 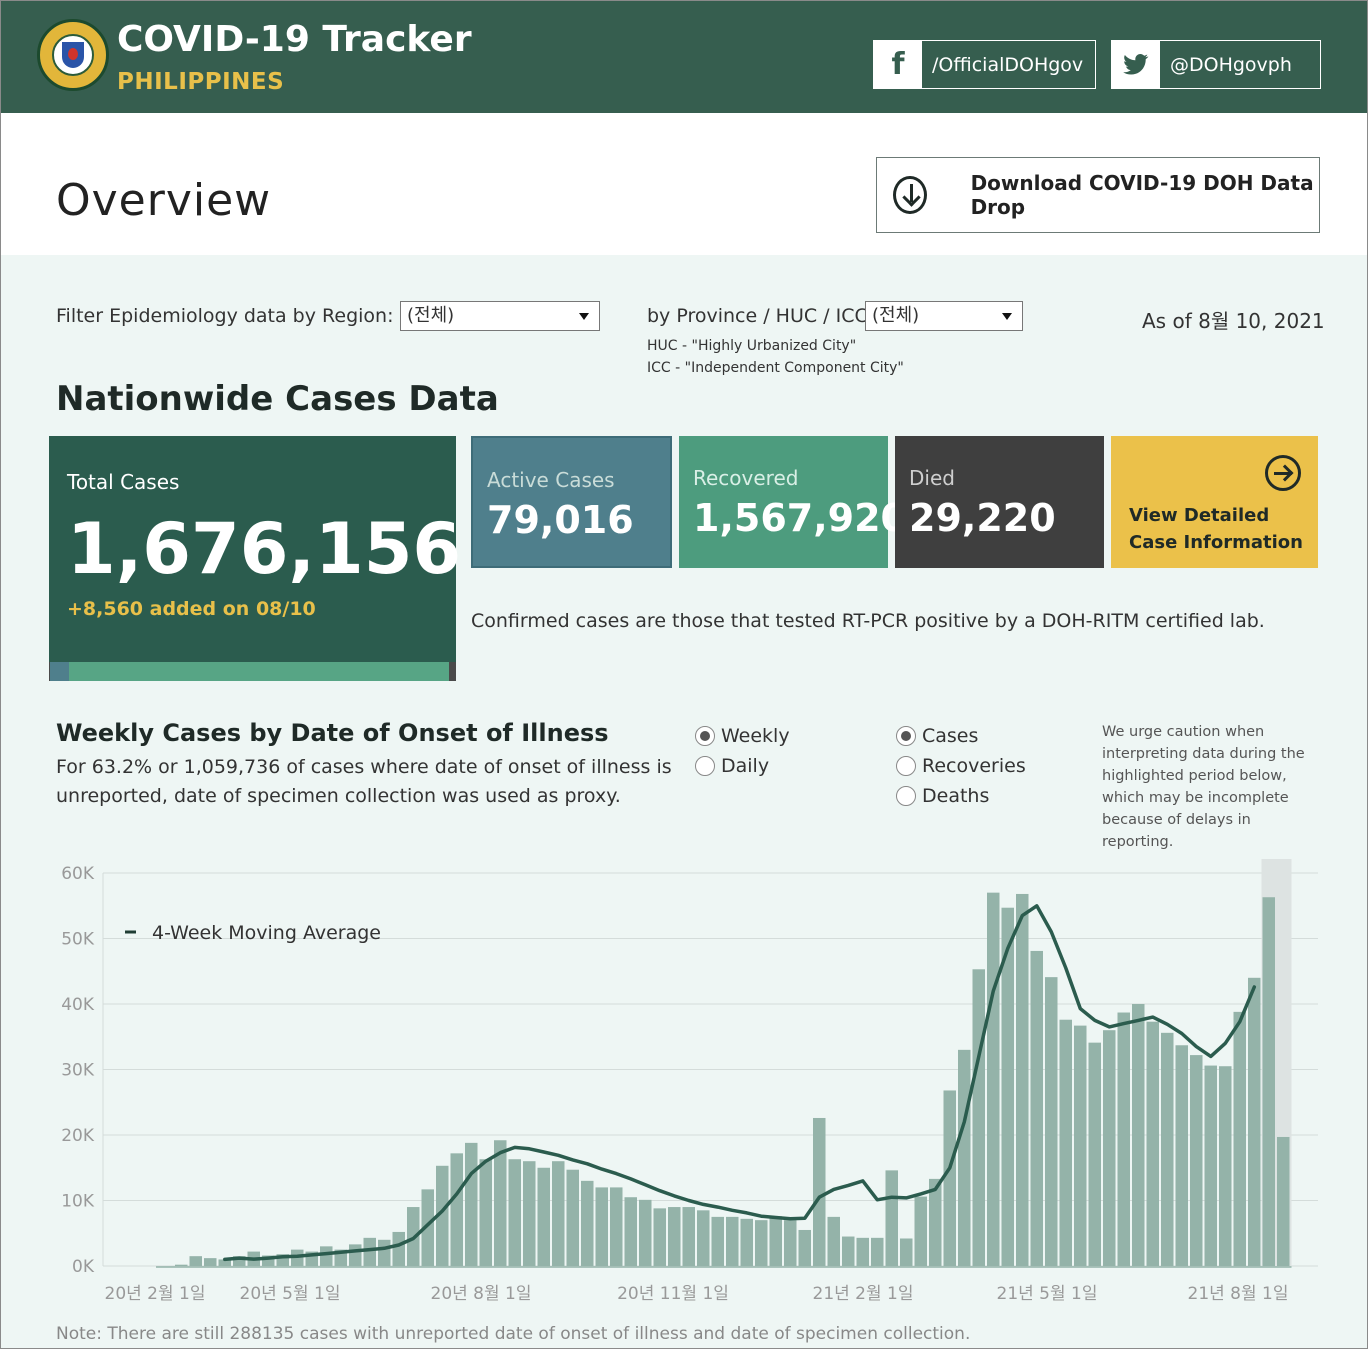 What do you see at coordinates (898, 64) in the screenshot?
I see `facebook-icon: f` at bounding box center [898, 64].